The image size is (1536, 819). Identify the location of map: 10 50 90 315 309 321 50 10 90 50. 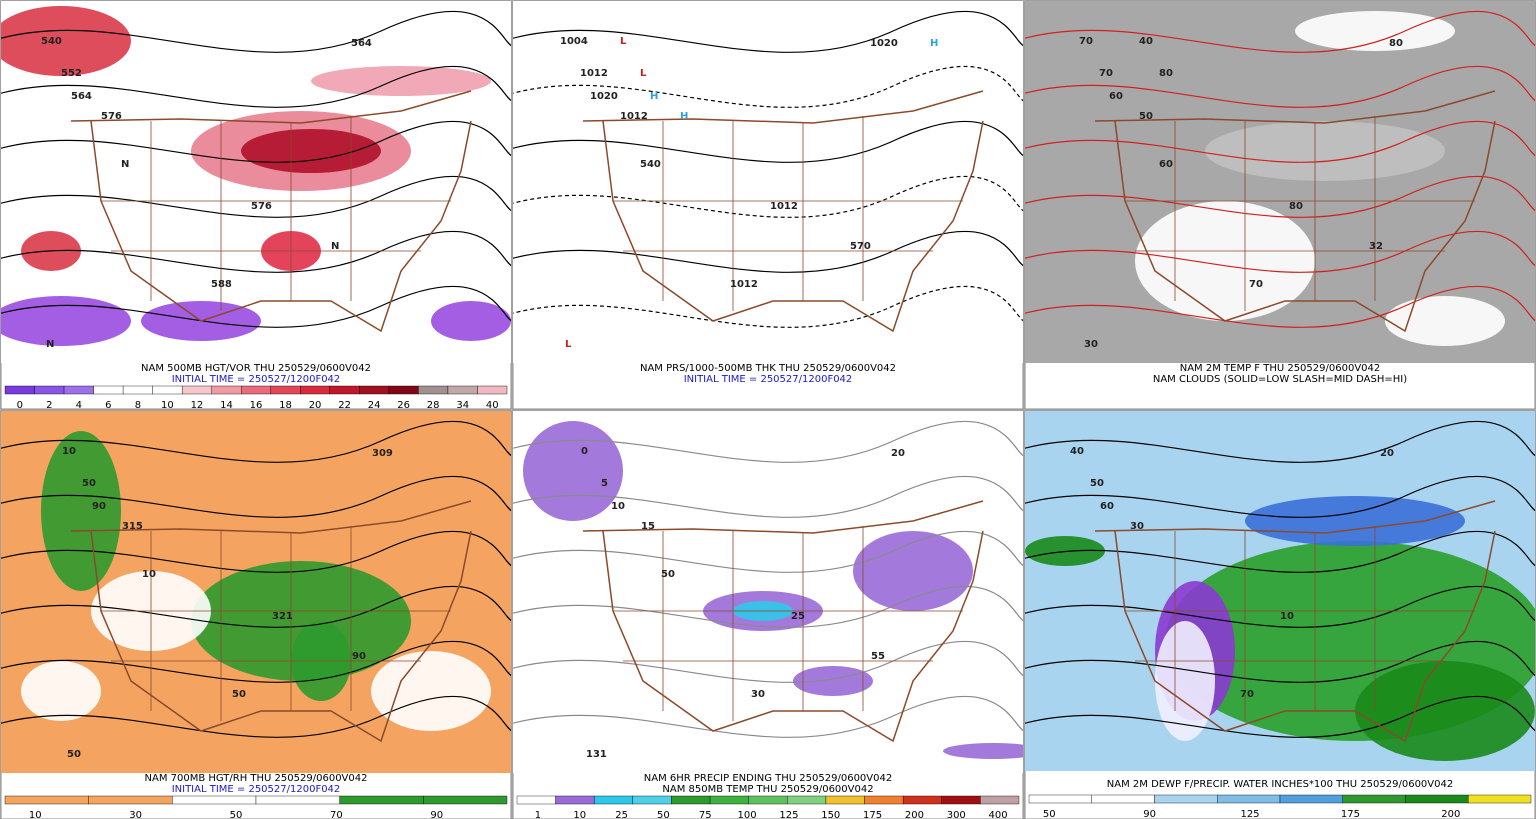
(256, 592).